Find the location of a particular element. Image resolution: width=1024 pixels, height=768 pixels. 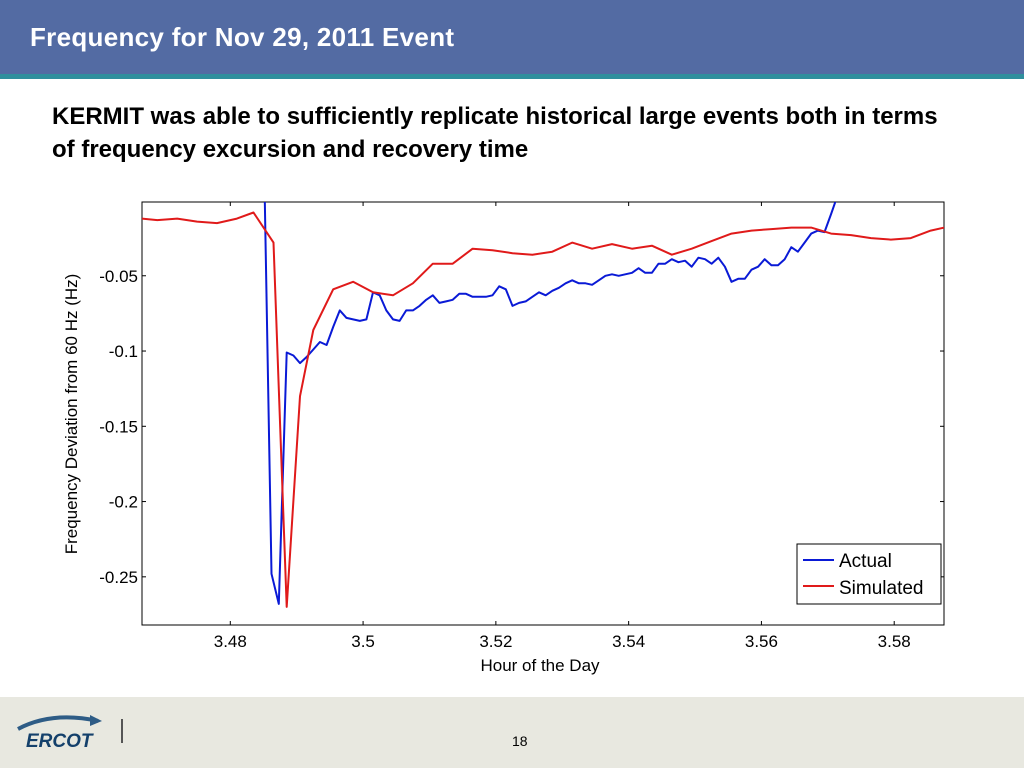

legend: Actual Simulated is located at coordinates (869, 574).